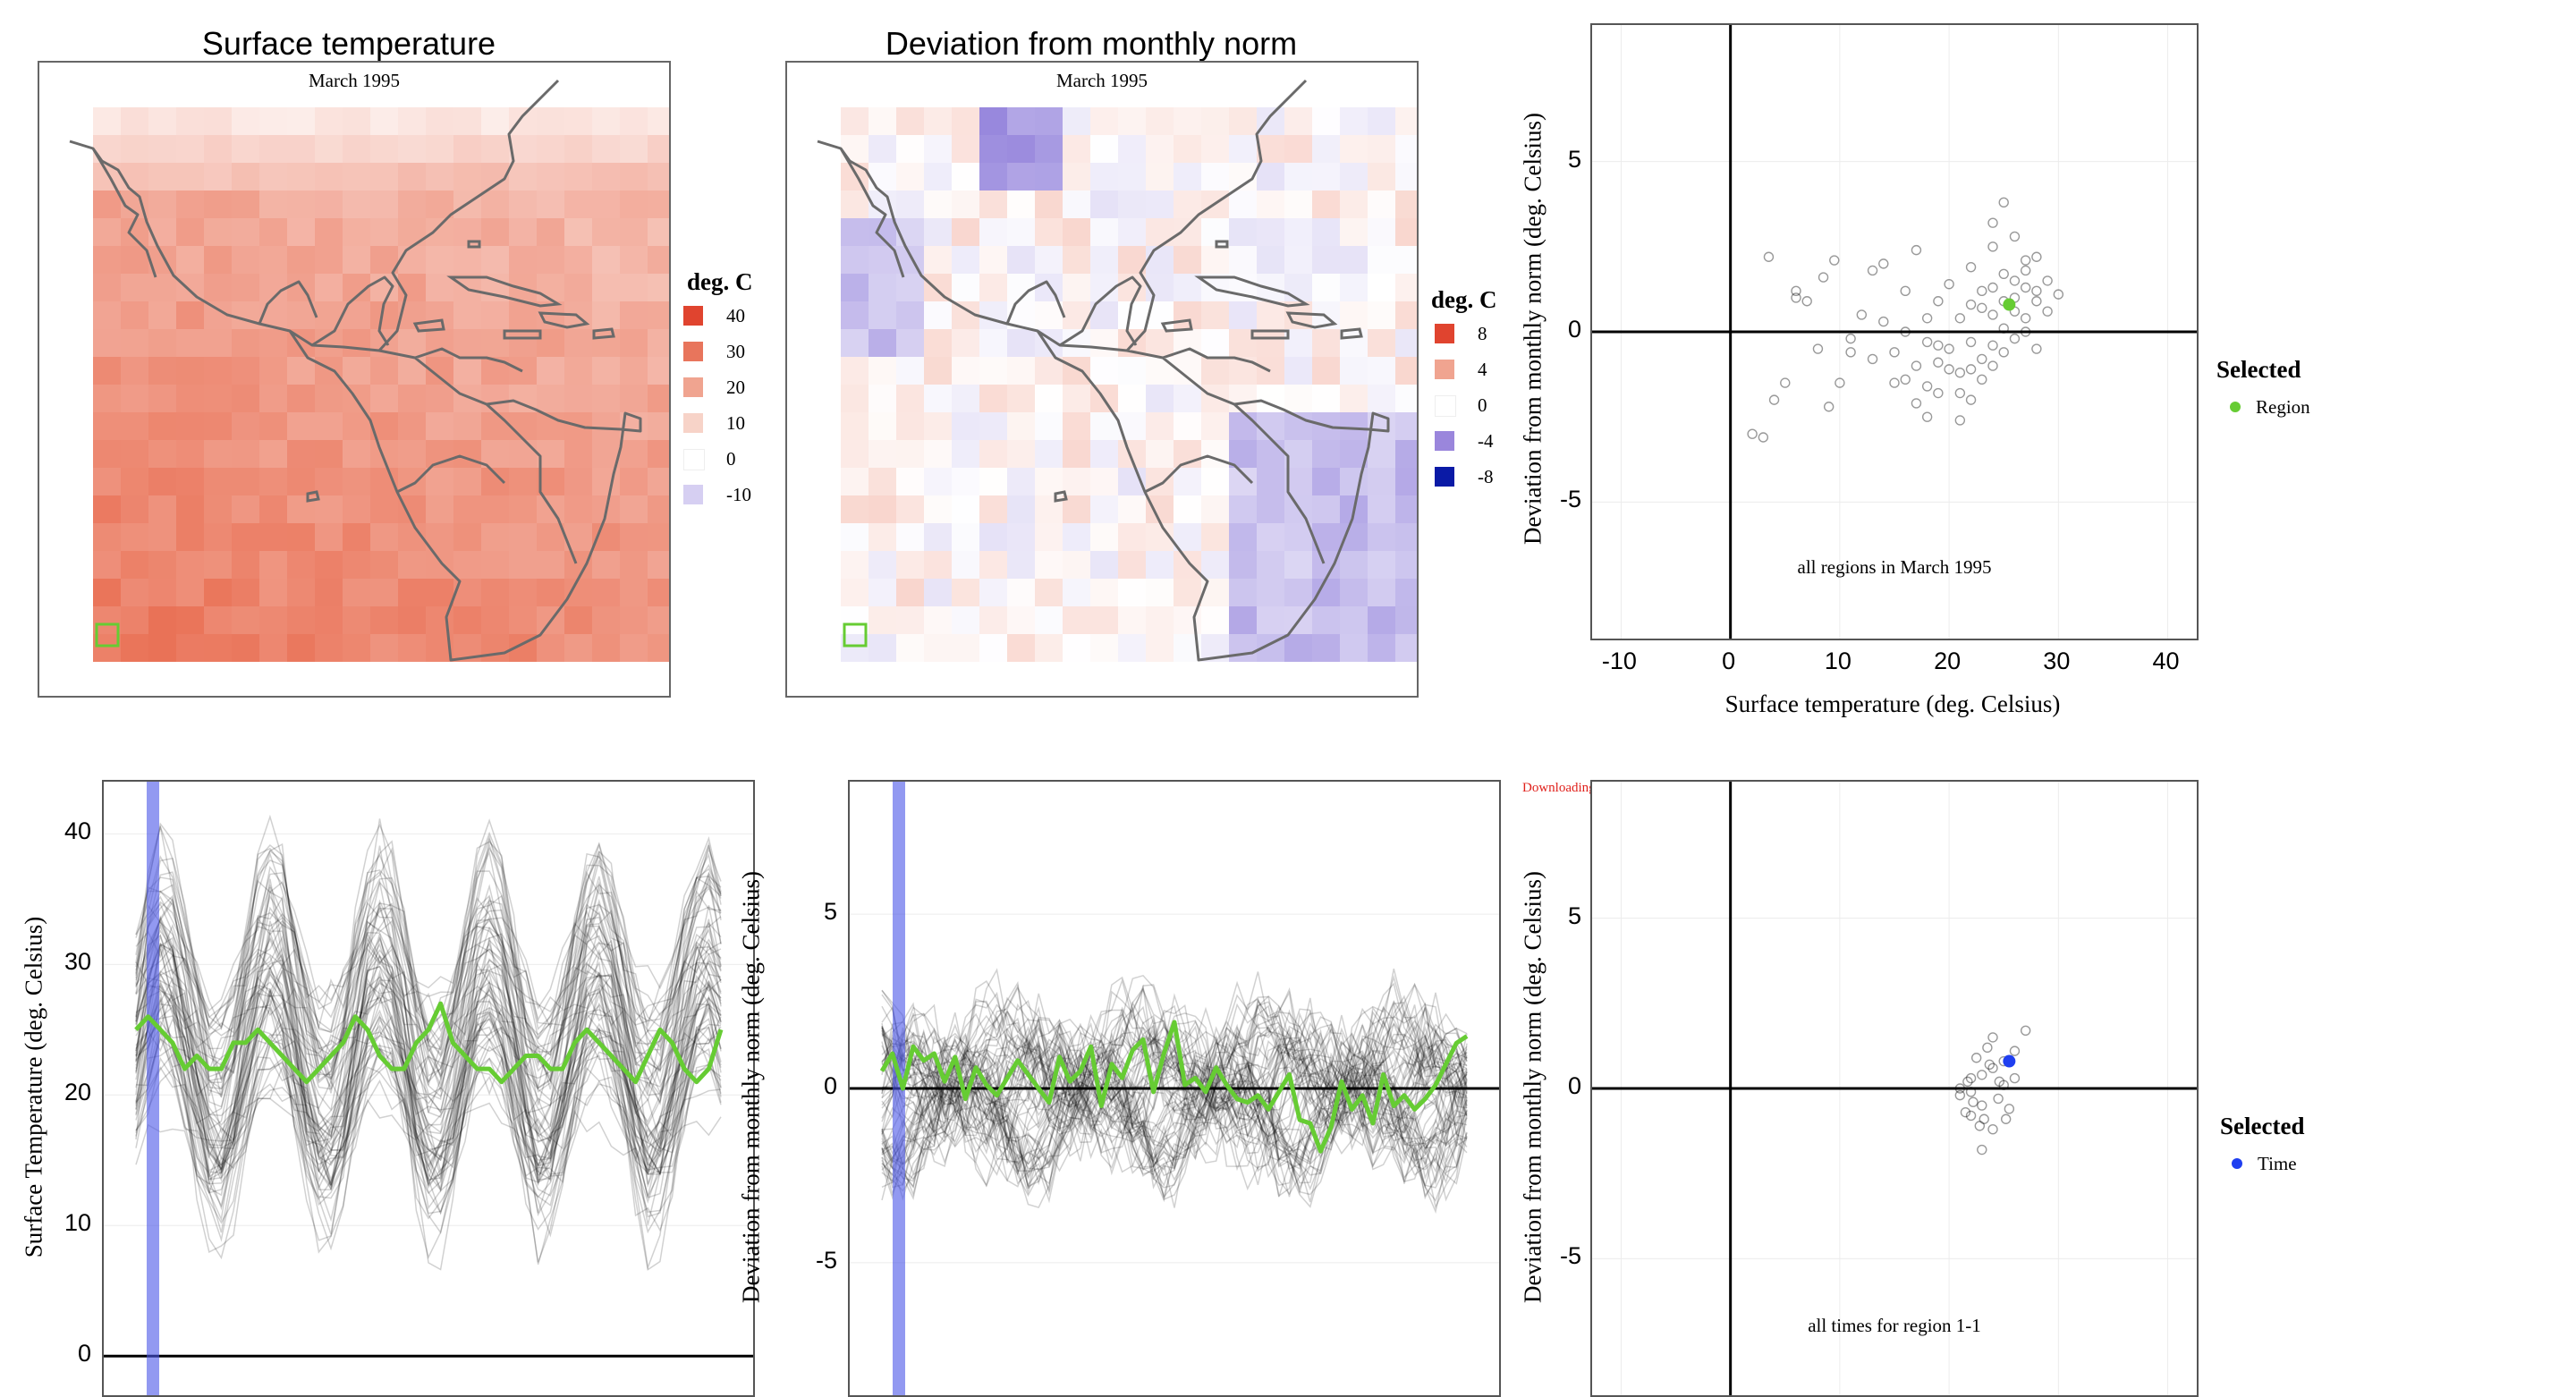  I want to click on ts-deviation-plot, so click(1174, 1088).